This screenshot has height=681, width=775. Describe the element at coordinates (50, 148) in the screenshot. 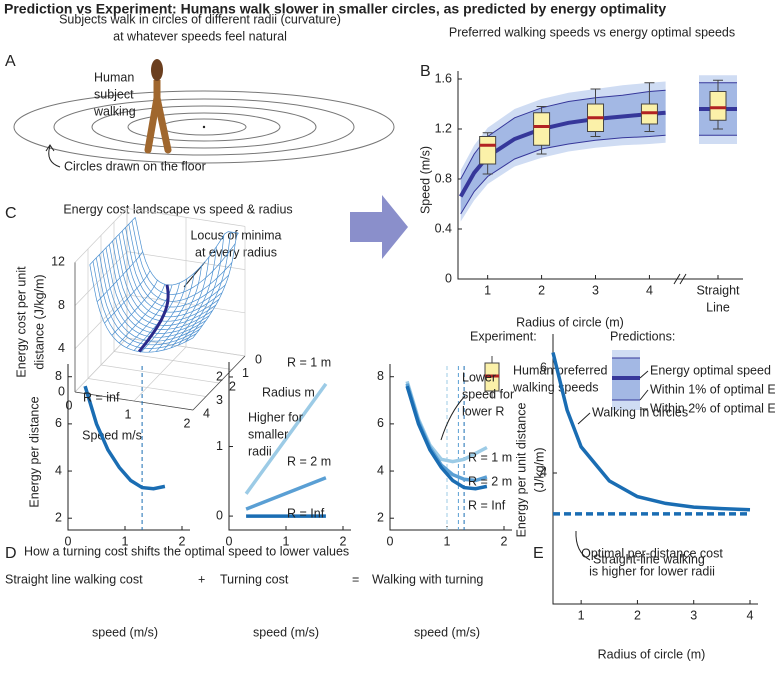

I see `arrowhead` at that location.